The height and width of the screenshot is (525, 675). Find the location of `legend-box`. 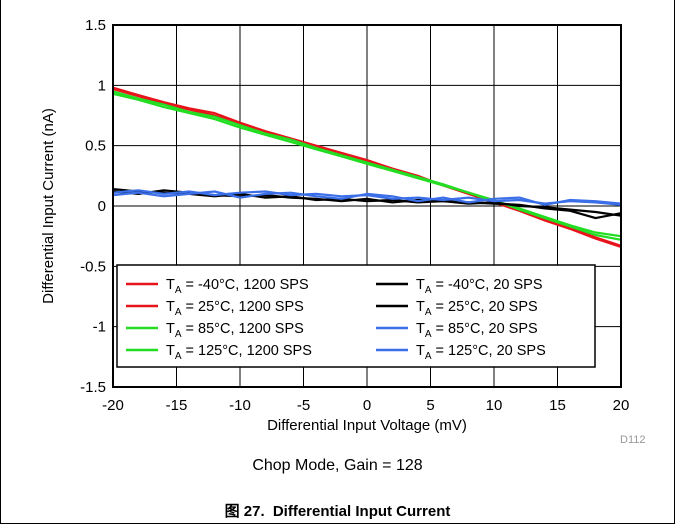

legend-box is located at coordinates (356, 316).